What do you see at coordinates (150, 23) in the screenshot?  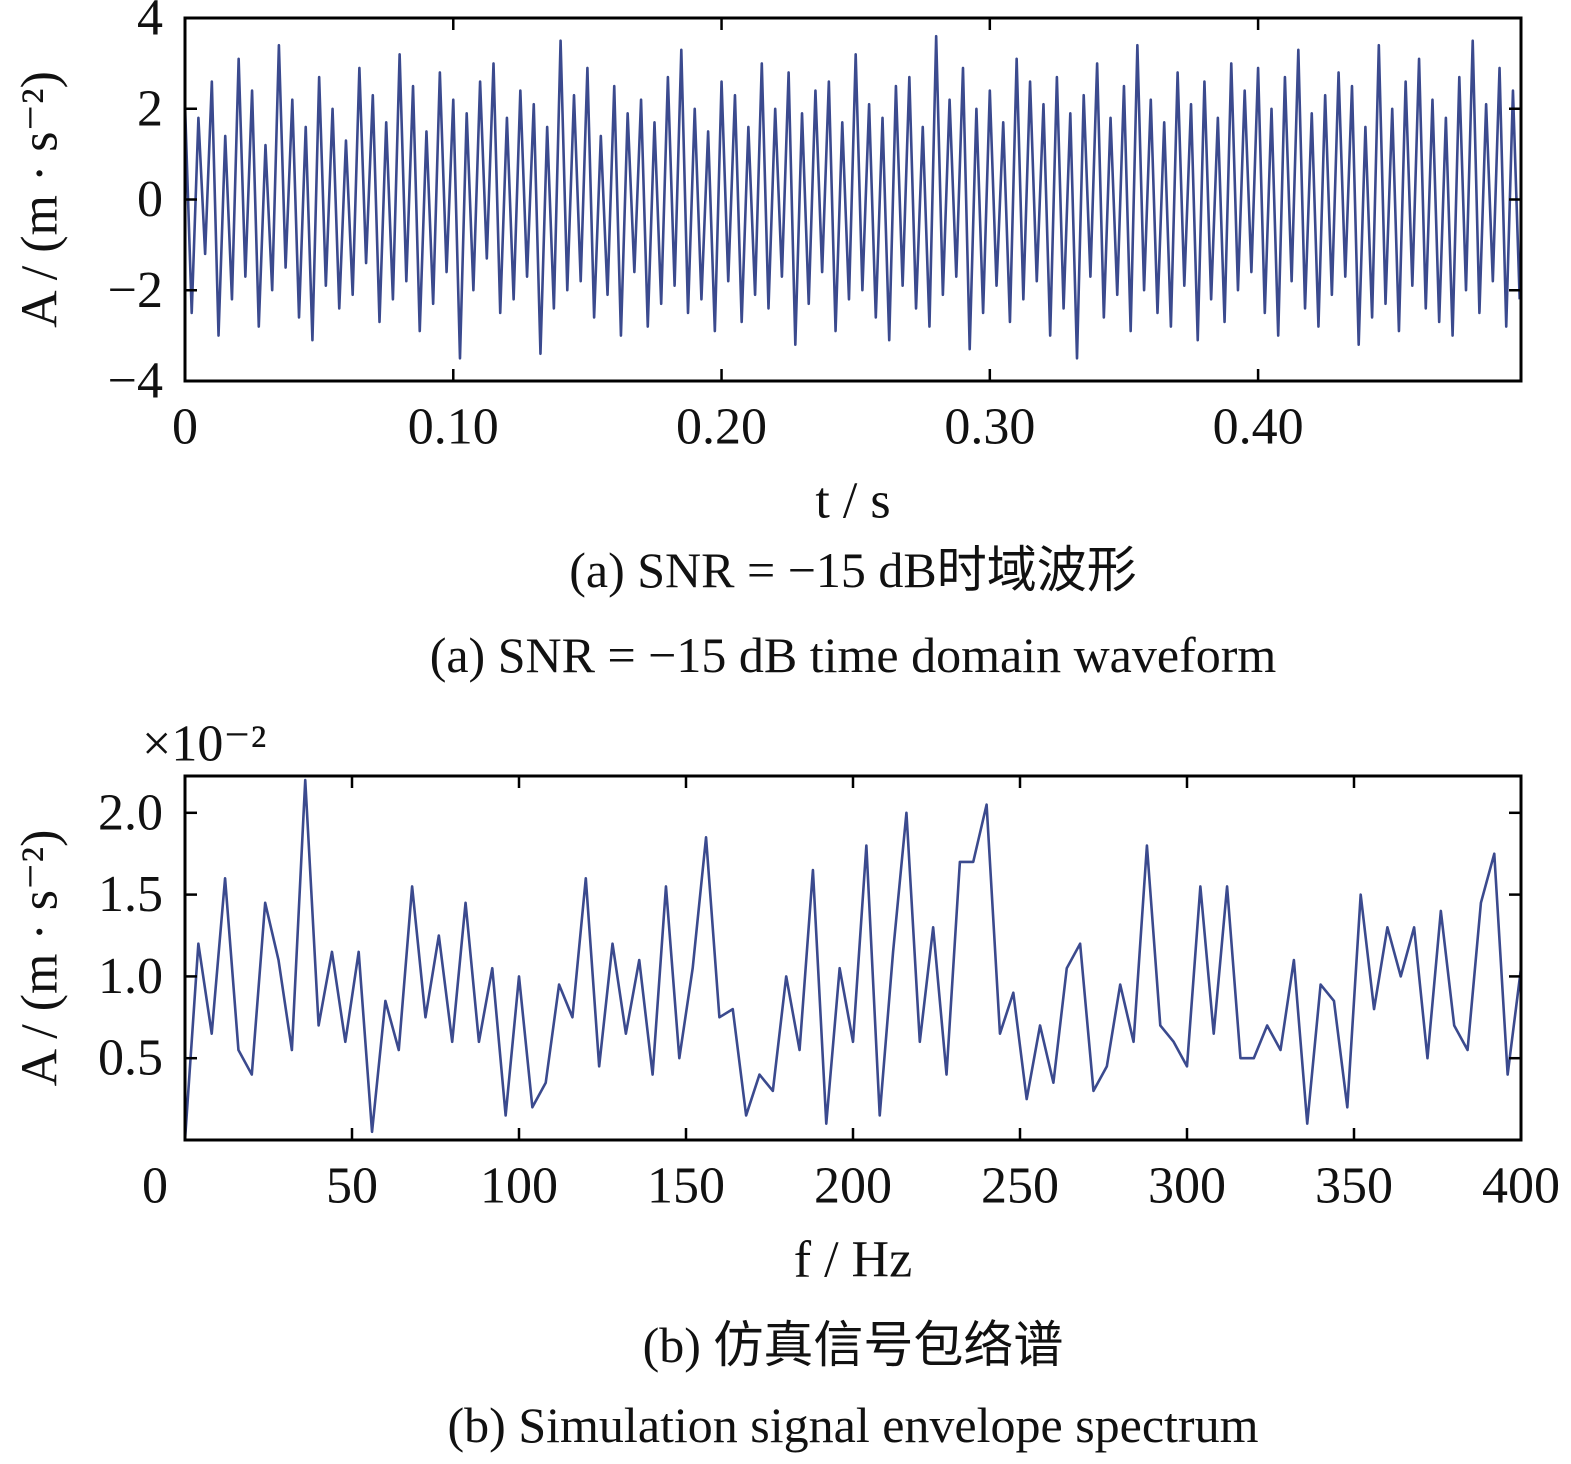 I see `y-tick-label: 4` at bounding box center [150, 23].